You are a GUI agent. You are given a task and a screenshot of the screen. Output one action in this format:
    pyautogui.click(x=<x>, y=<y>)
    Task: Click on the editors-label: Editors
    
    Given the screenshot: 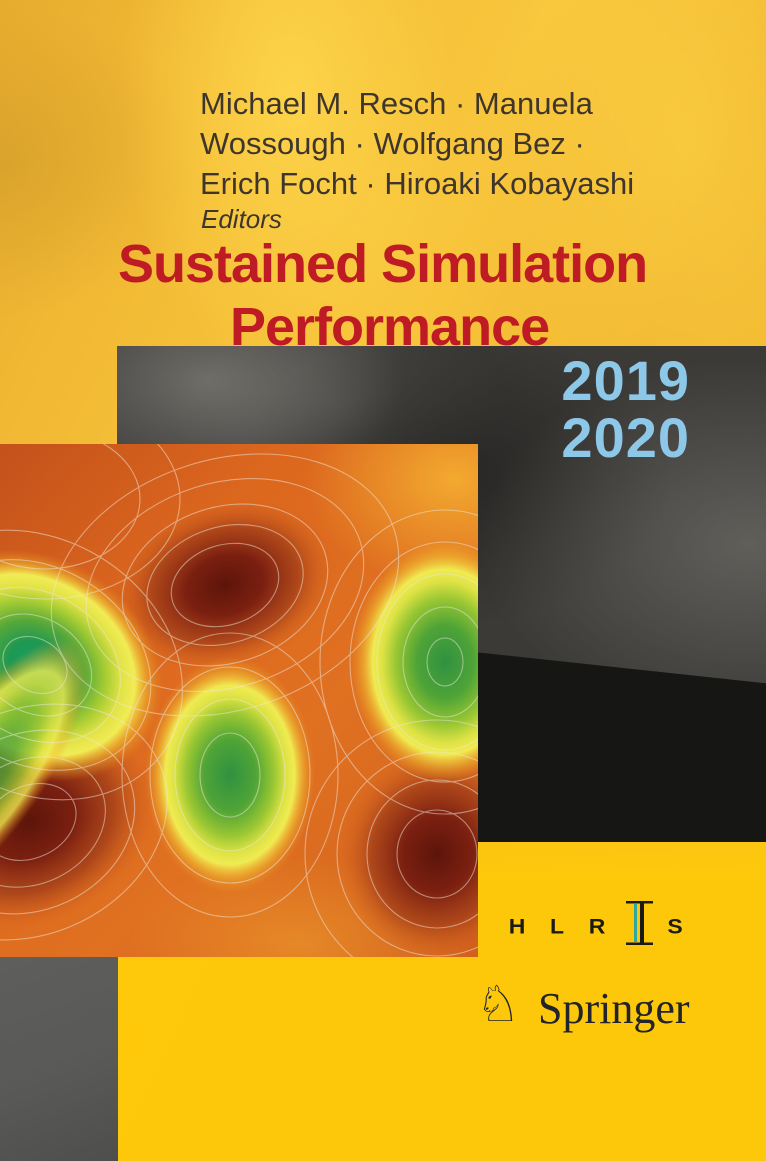 What is the action you would take?
    pyautogui.click(x=241, y=219)
    